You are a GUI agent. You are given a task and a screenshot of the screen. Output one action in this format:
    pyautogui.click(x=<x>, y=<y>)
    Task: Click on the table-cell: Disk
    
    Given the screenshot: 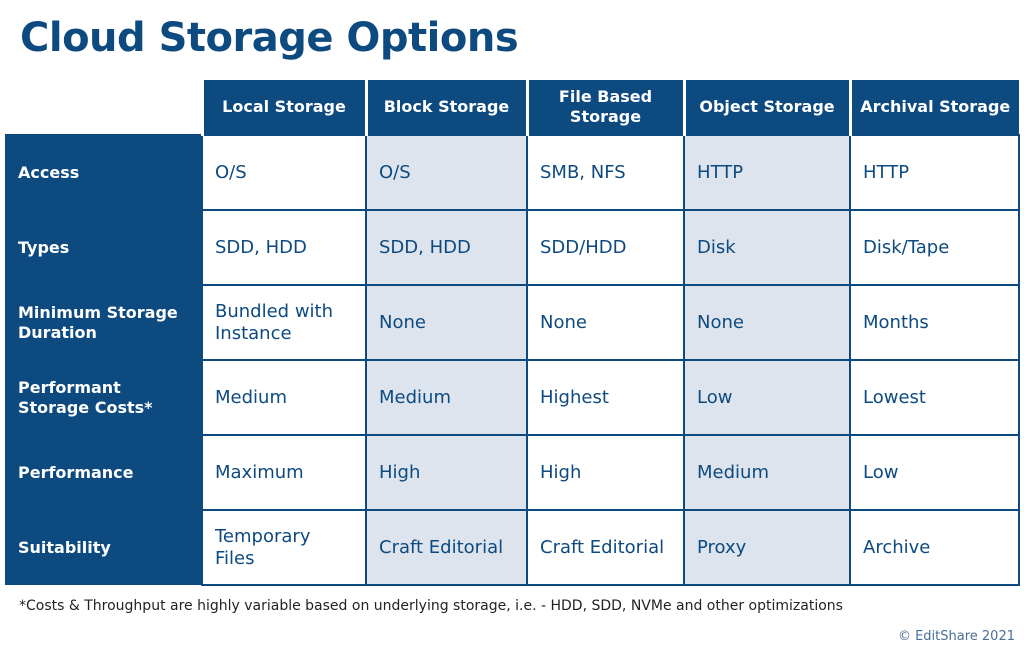 What is the action you would take?
    pyautogui.click(x=767, y=247)
    